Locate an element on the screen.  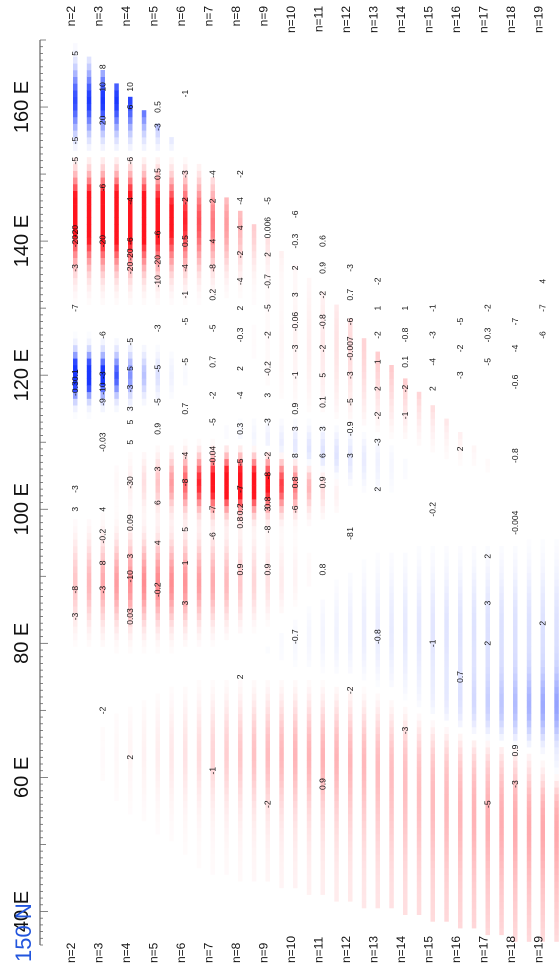
value-label: -1 is located at coordinates (185, 295).